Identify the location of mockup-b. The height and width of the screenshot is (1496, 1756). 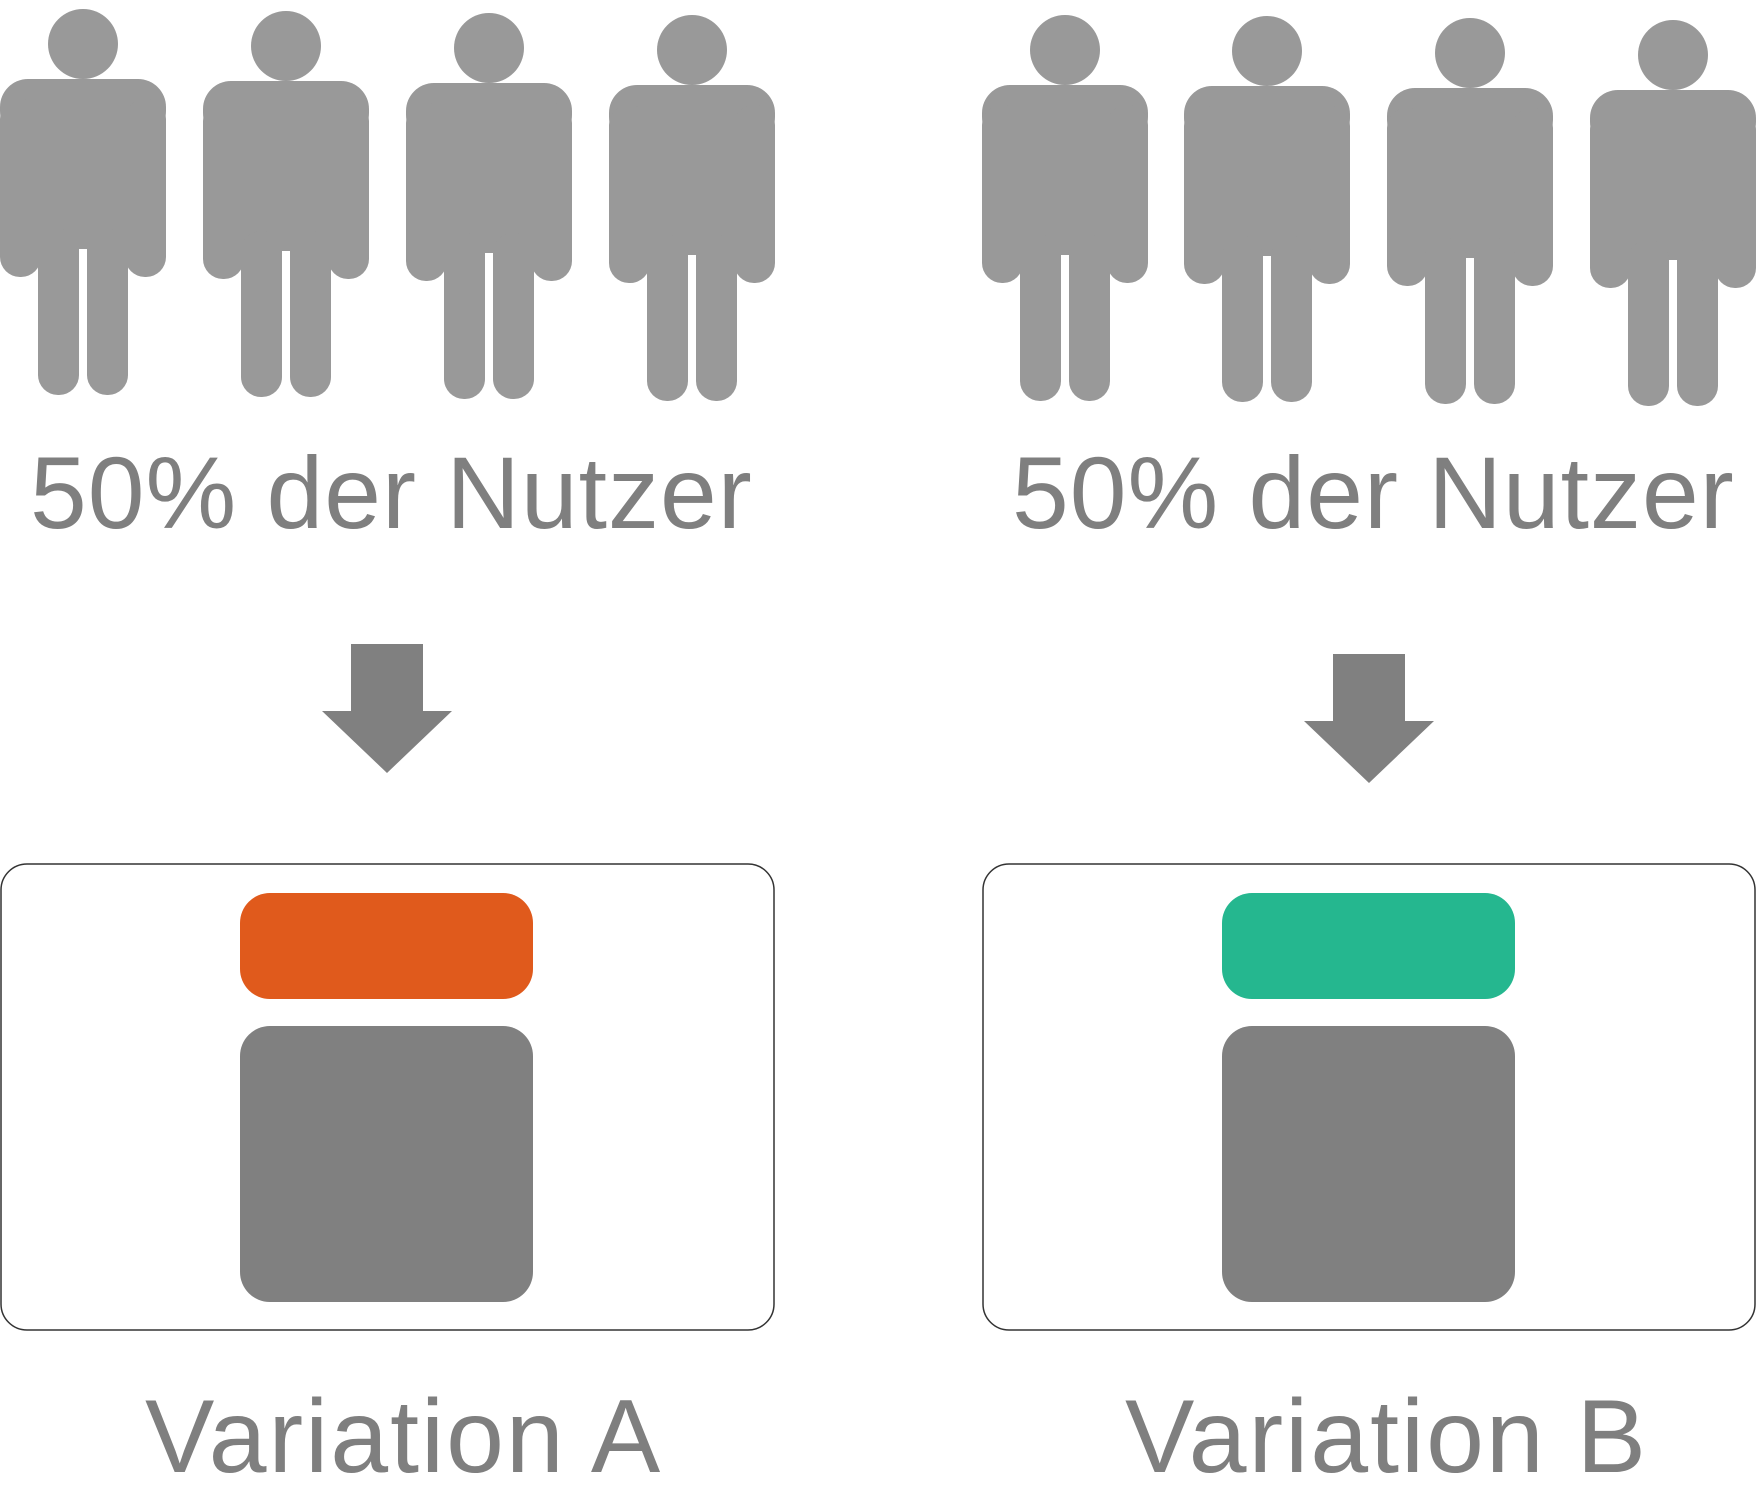
(1369, 1097).